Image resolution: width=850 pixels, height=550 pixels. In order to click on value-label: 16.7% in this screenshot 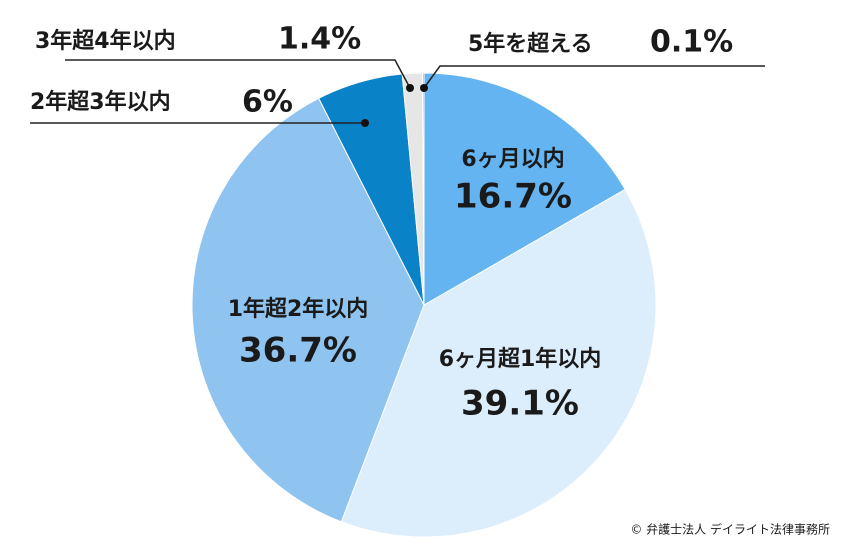, I will do `click(513, 197)`.